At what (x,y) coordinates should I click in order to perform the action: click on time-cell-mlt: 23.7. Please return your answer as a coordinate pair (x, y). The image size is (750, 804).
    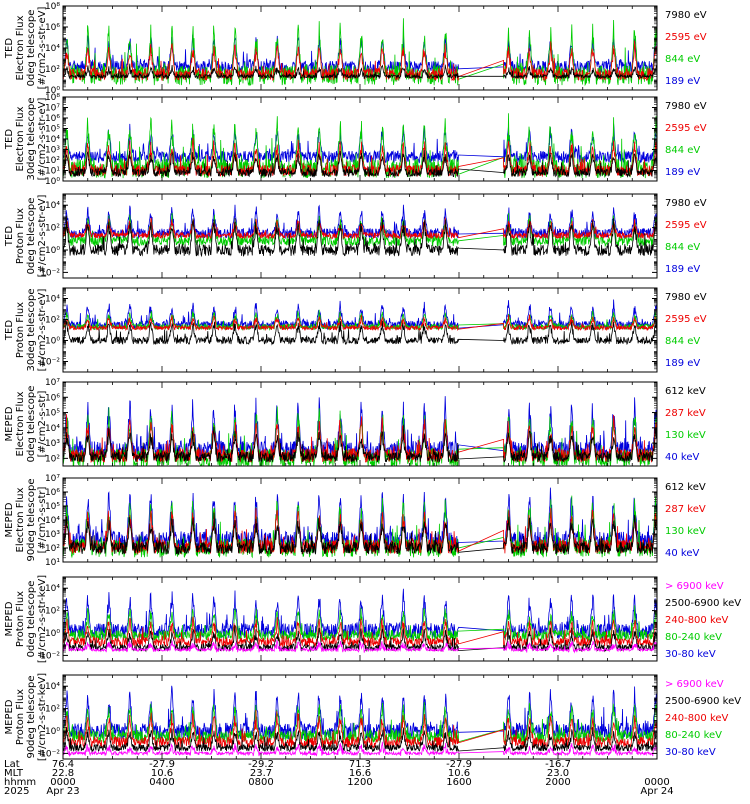
    Looking at the image, I should click on (261, 773).